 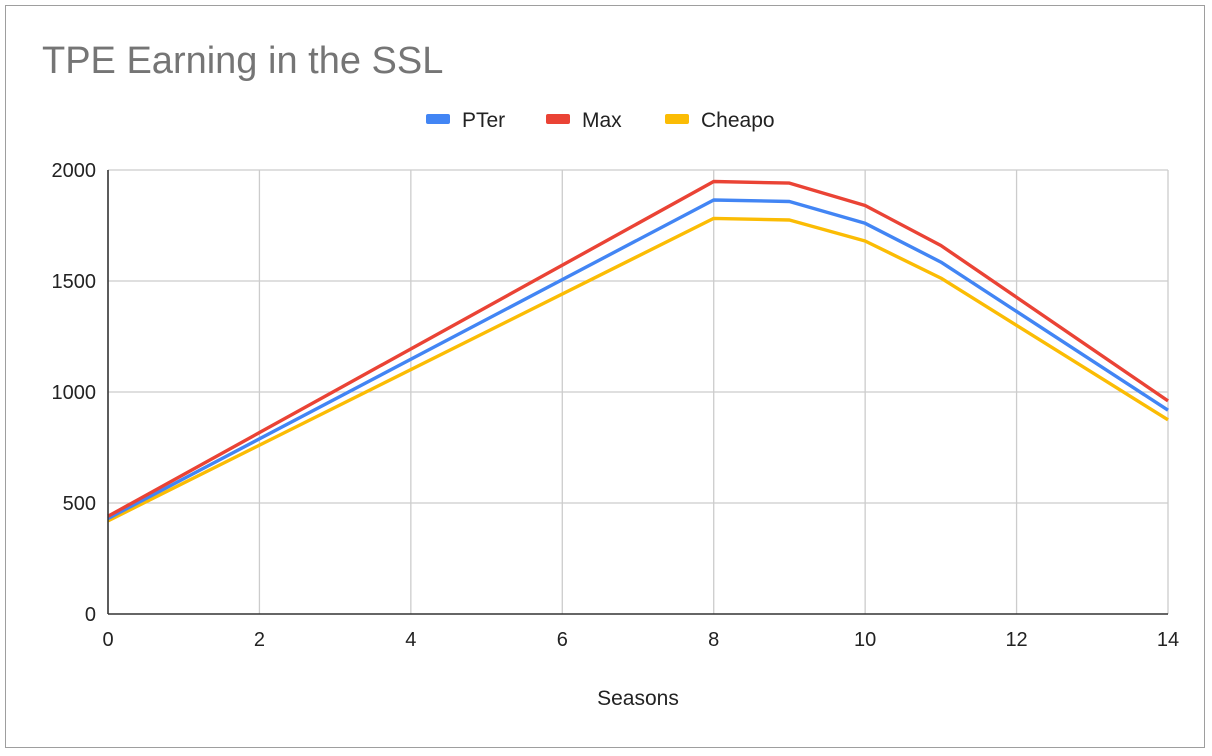 What do you see at coordinates (1168, 640) in the screenshot?
I see `x-tick-label: 14` at bounding box center [1168, 640].